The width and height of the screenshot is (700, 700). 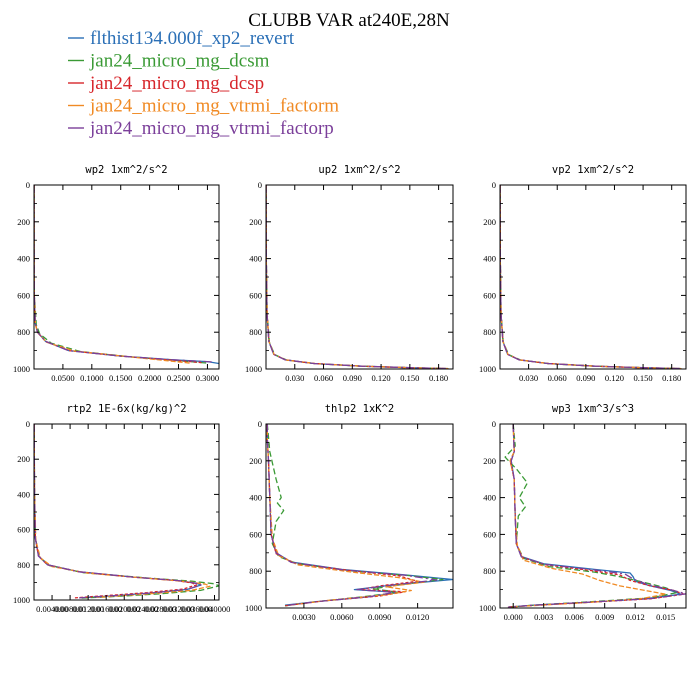 What do you see at coordinates (178, 378) in the screenshot?
I see `x-tick-label: 0.2500` at bounding box center [178, 378].